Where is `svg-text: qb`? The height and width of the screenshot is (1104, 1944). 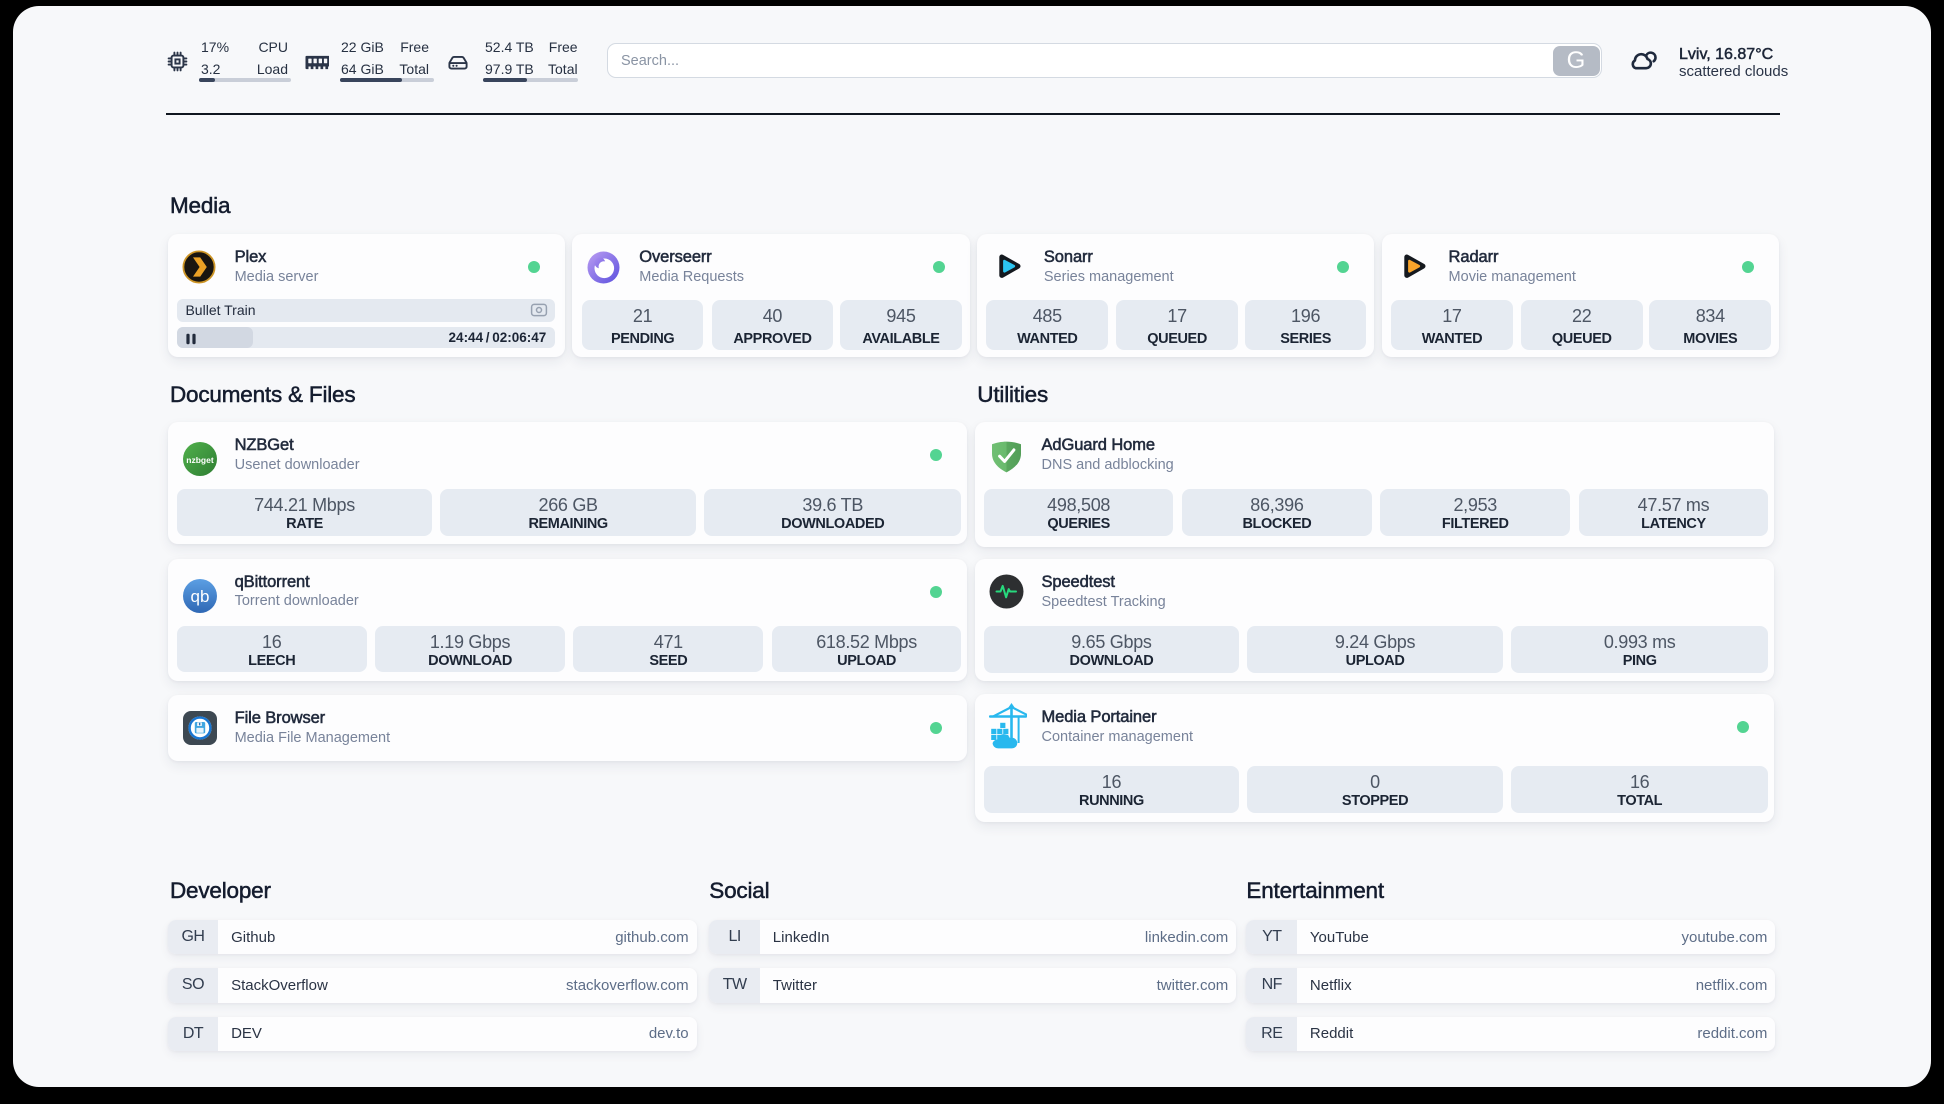
svg-text: qb is located at coordinates (200, 596).